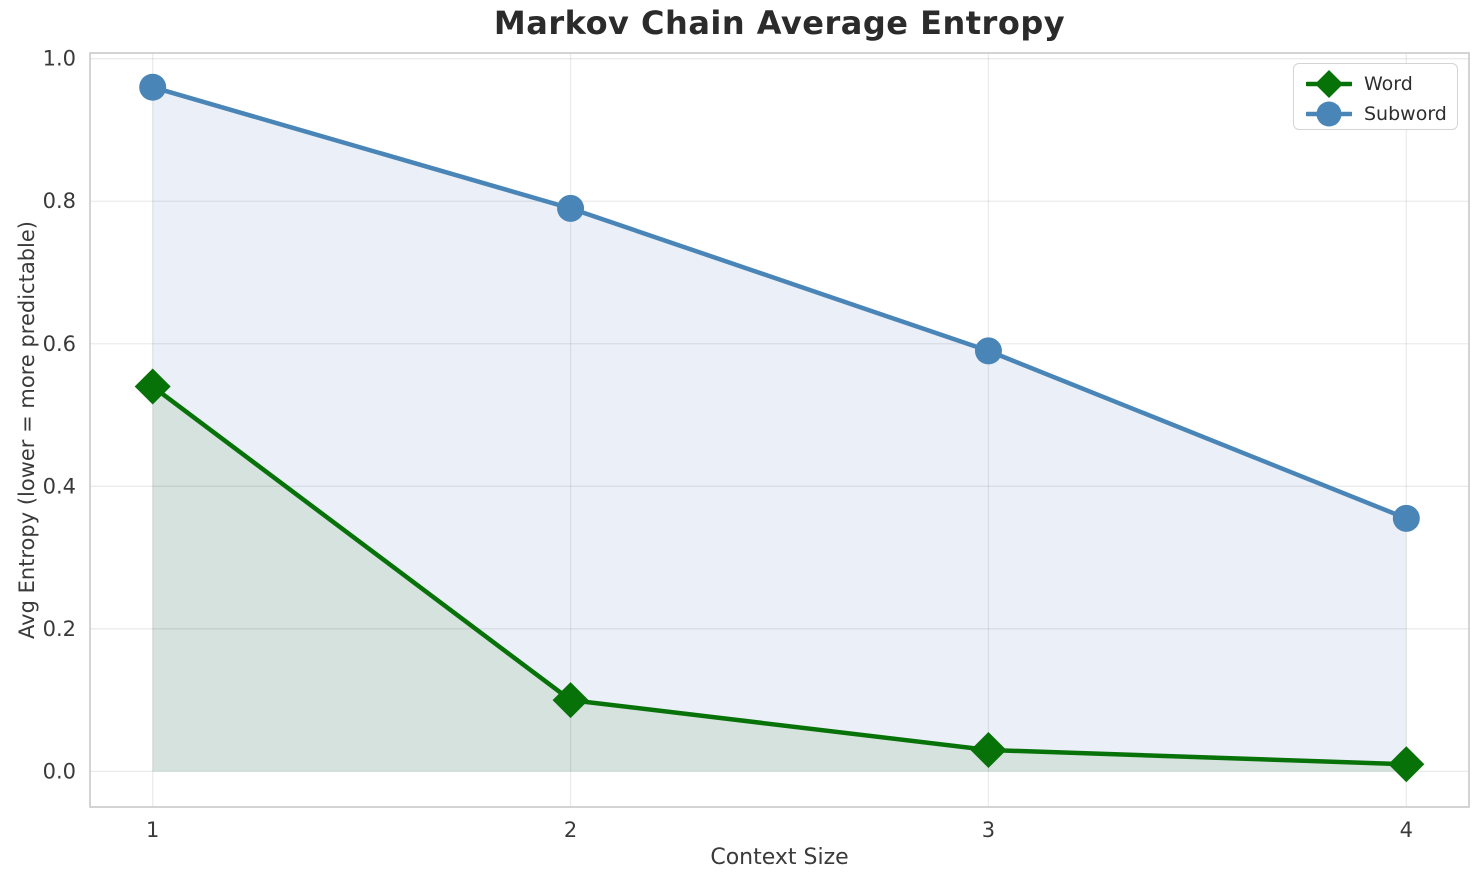 This screenshot has width=1484, height=885. What do you see at coordinates (59, 344) in the screenshot?
I see `y-tick-label: 0.6` at bounding box center [59, 344].